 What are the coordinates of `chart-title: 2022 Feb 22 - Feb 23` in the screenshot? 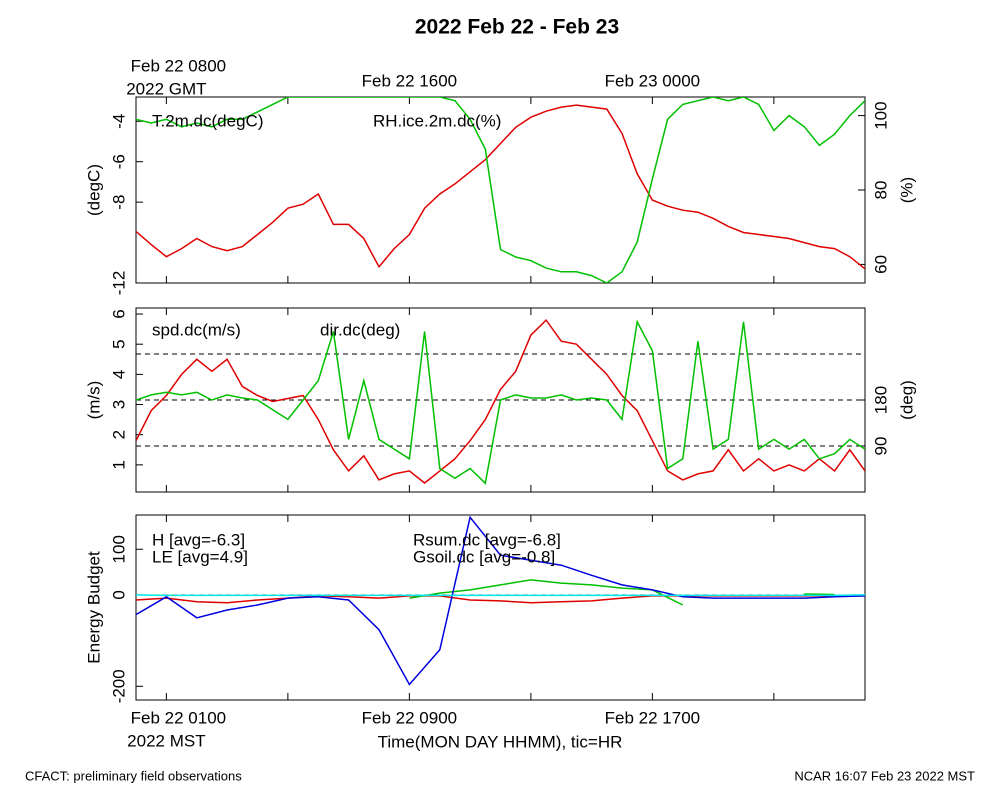 It's located at (517, 27).